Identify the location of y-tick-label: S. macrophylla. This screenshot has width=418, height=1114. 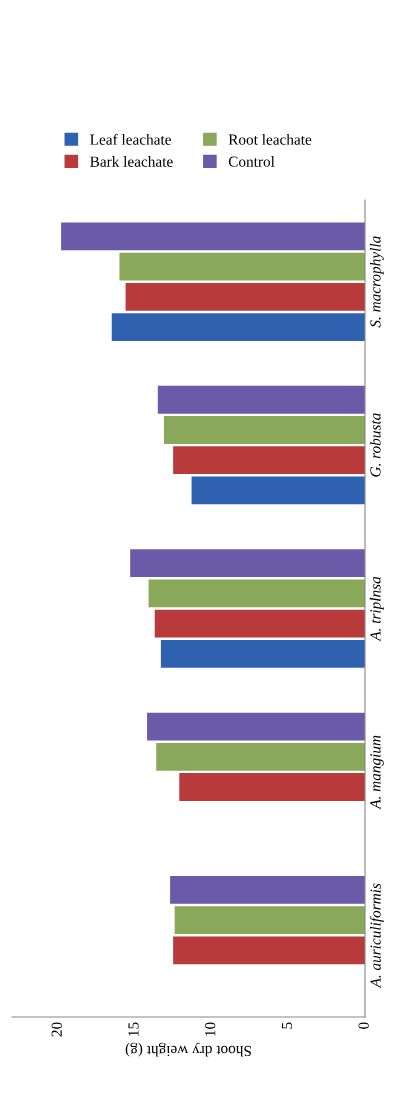
(376, 282).